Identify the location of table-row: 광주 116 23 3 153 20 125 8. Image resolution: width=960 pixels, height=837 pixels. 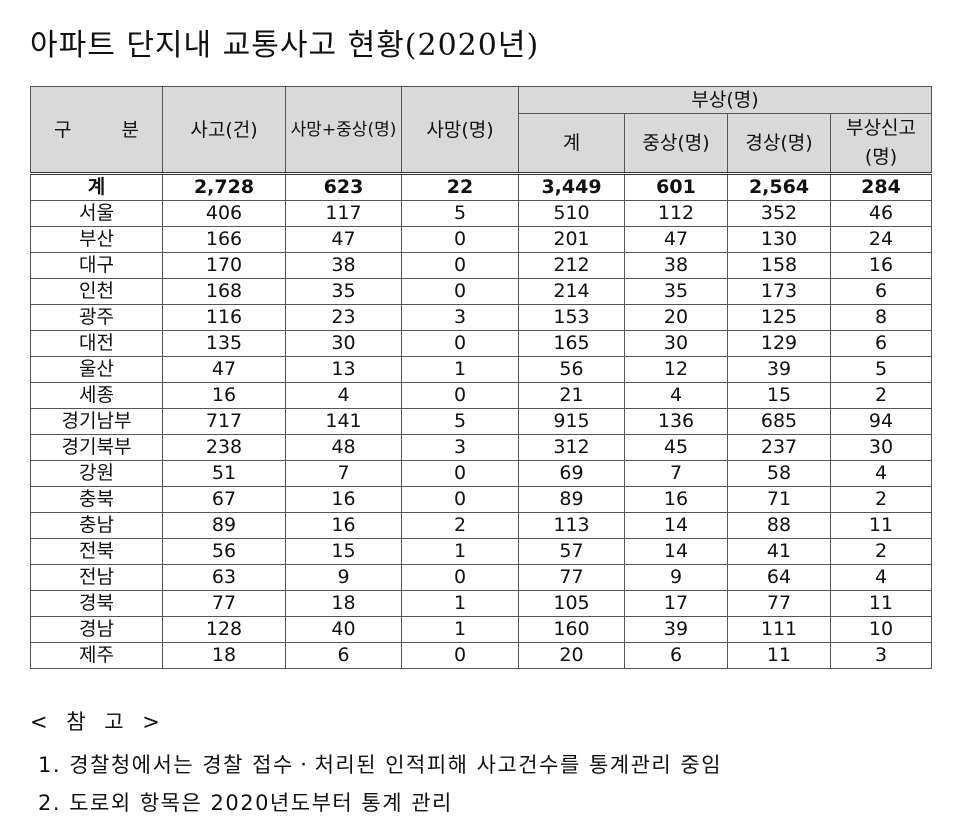
(481, 317).